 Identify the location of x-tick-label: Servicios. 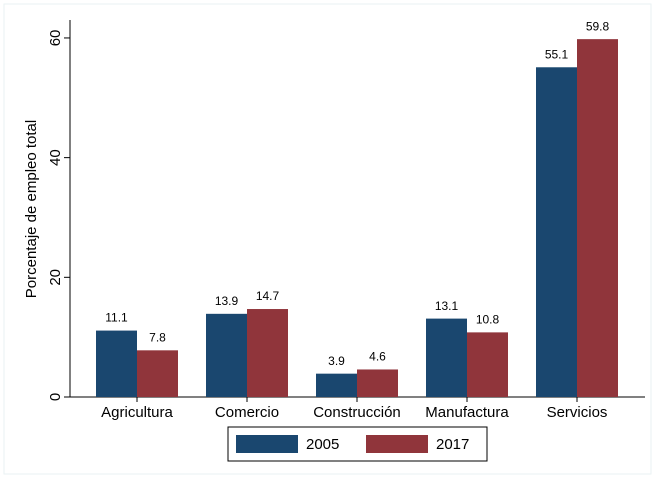
(577, 412).